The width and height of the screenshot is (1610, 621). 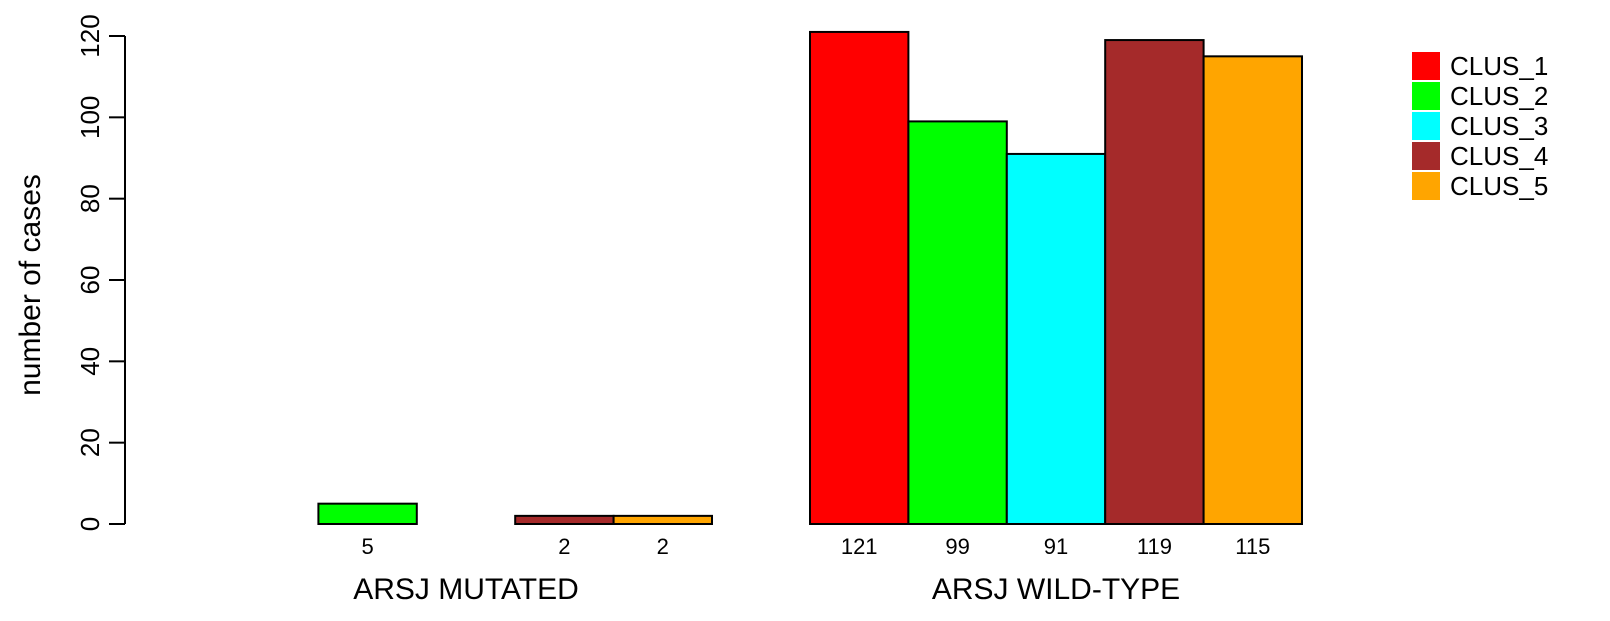 What do you see at coordinates (1056, 589) in the screenshot?
I see `group-label: ARSJ WILD-TYPE` at bounding box center [1056, 589].